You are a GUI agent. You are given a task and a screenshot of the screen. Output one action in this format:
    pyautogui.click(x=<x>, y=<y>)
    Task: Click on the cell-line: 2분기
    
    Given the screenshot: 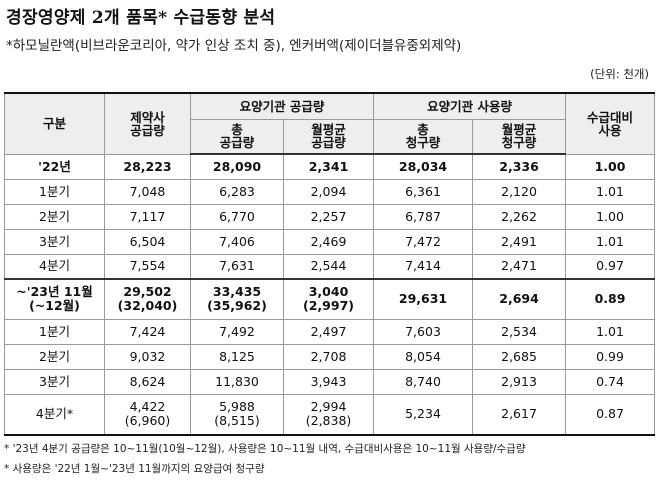 What is the action you would take?
    pyautogui.click(x=54, y=356)
    